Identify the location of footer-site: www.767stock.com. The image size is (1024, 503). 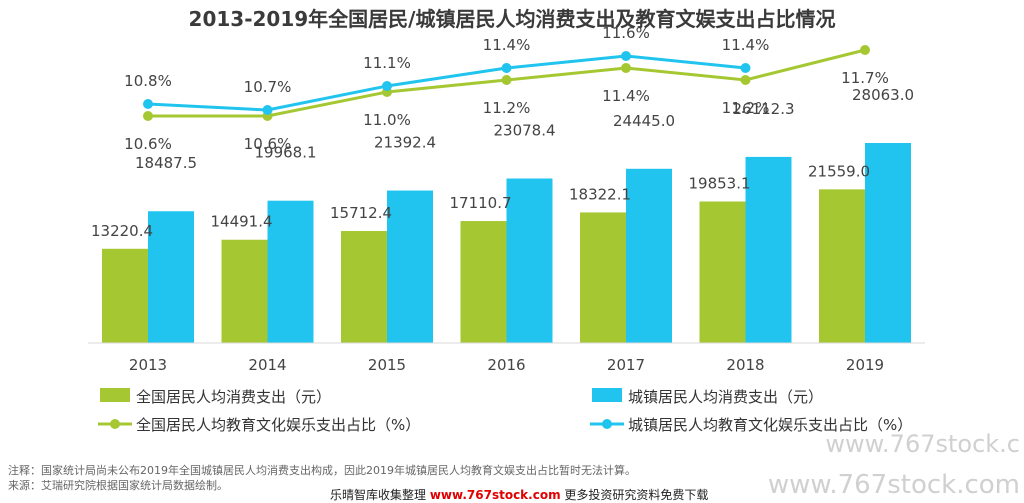
(495, 495).